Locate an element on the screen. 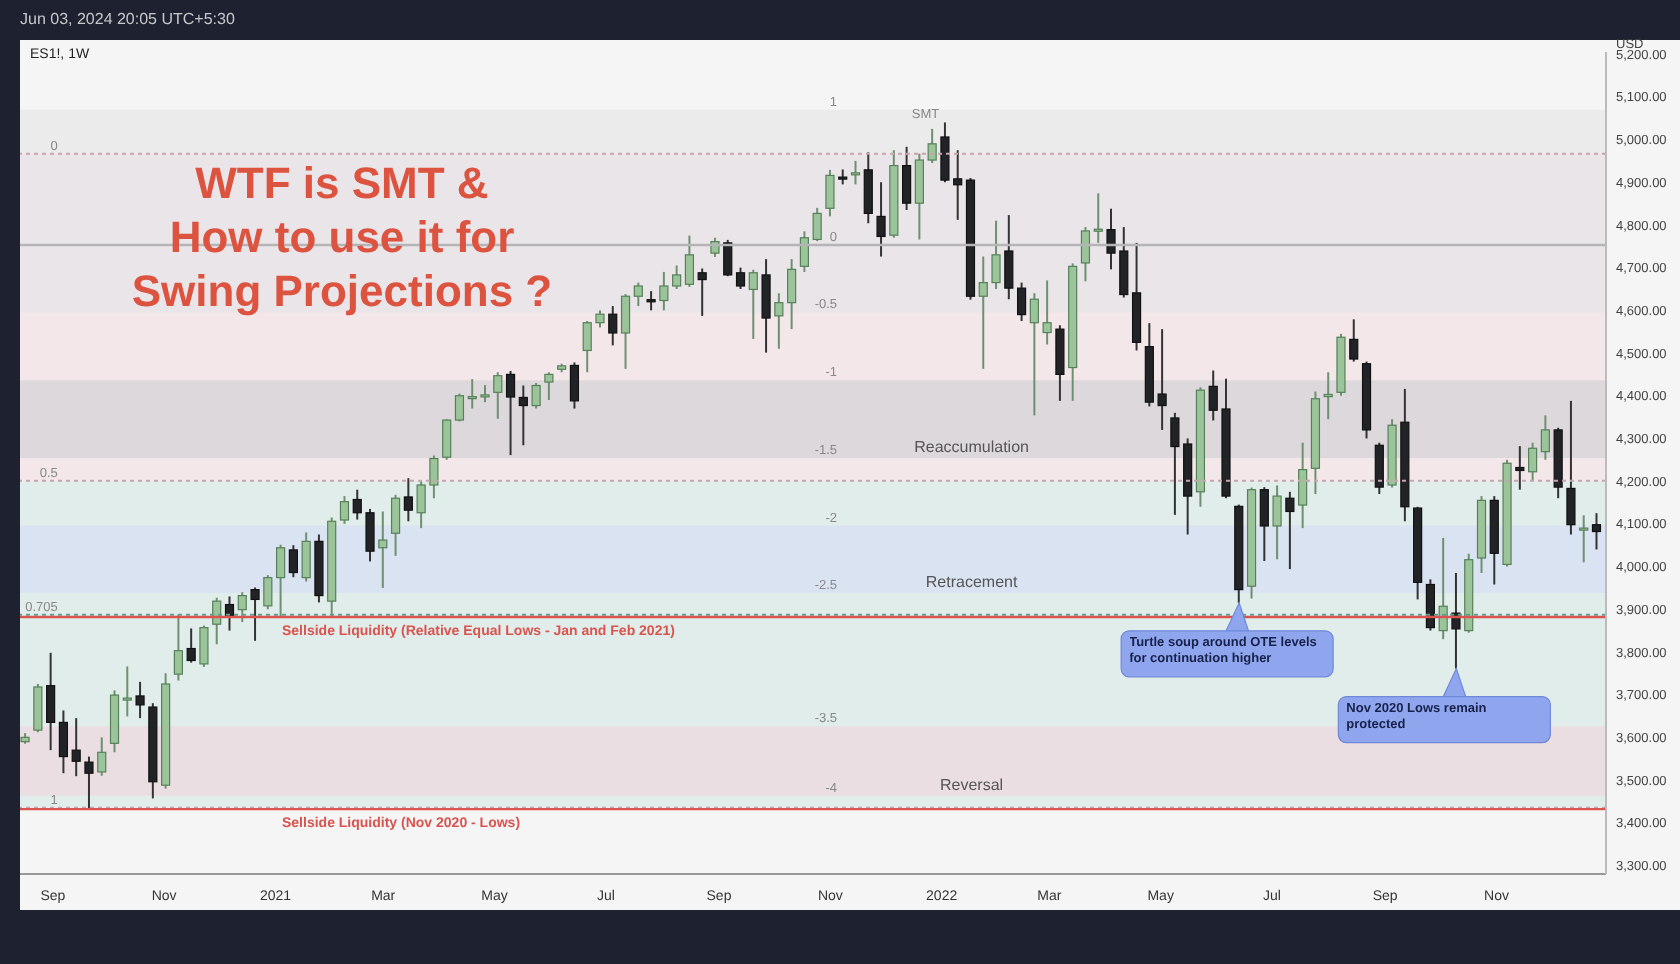 This screenshot has height=964, width=1680. band-label: Reversal is located at coordinates (972, 784).